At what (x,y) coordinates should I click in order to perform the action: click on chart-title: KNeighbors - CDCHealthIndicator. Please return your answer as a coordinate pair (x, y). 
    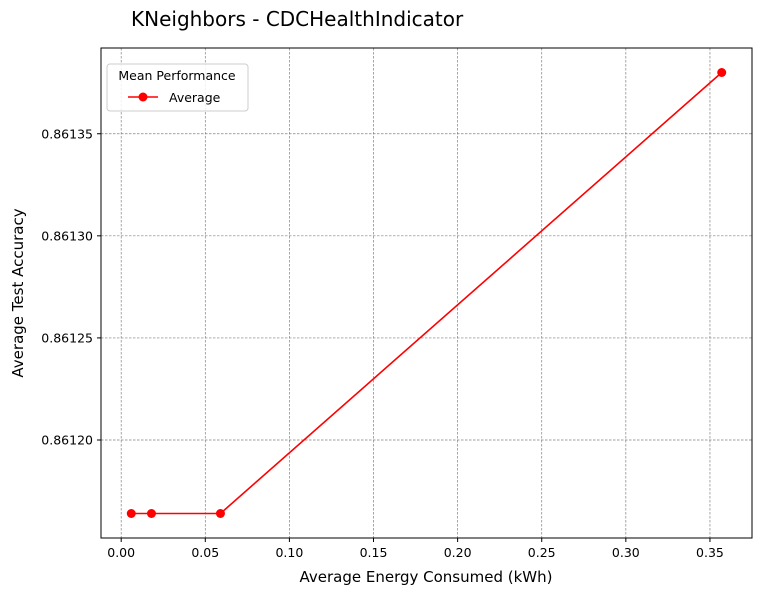
    Looking at the image, I should click on (297, 19).